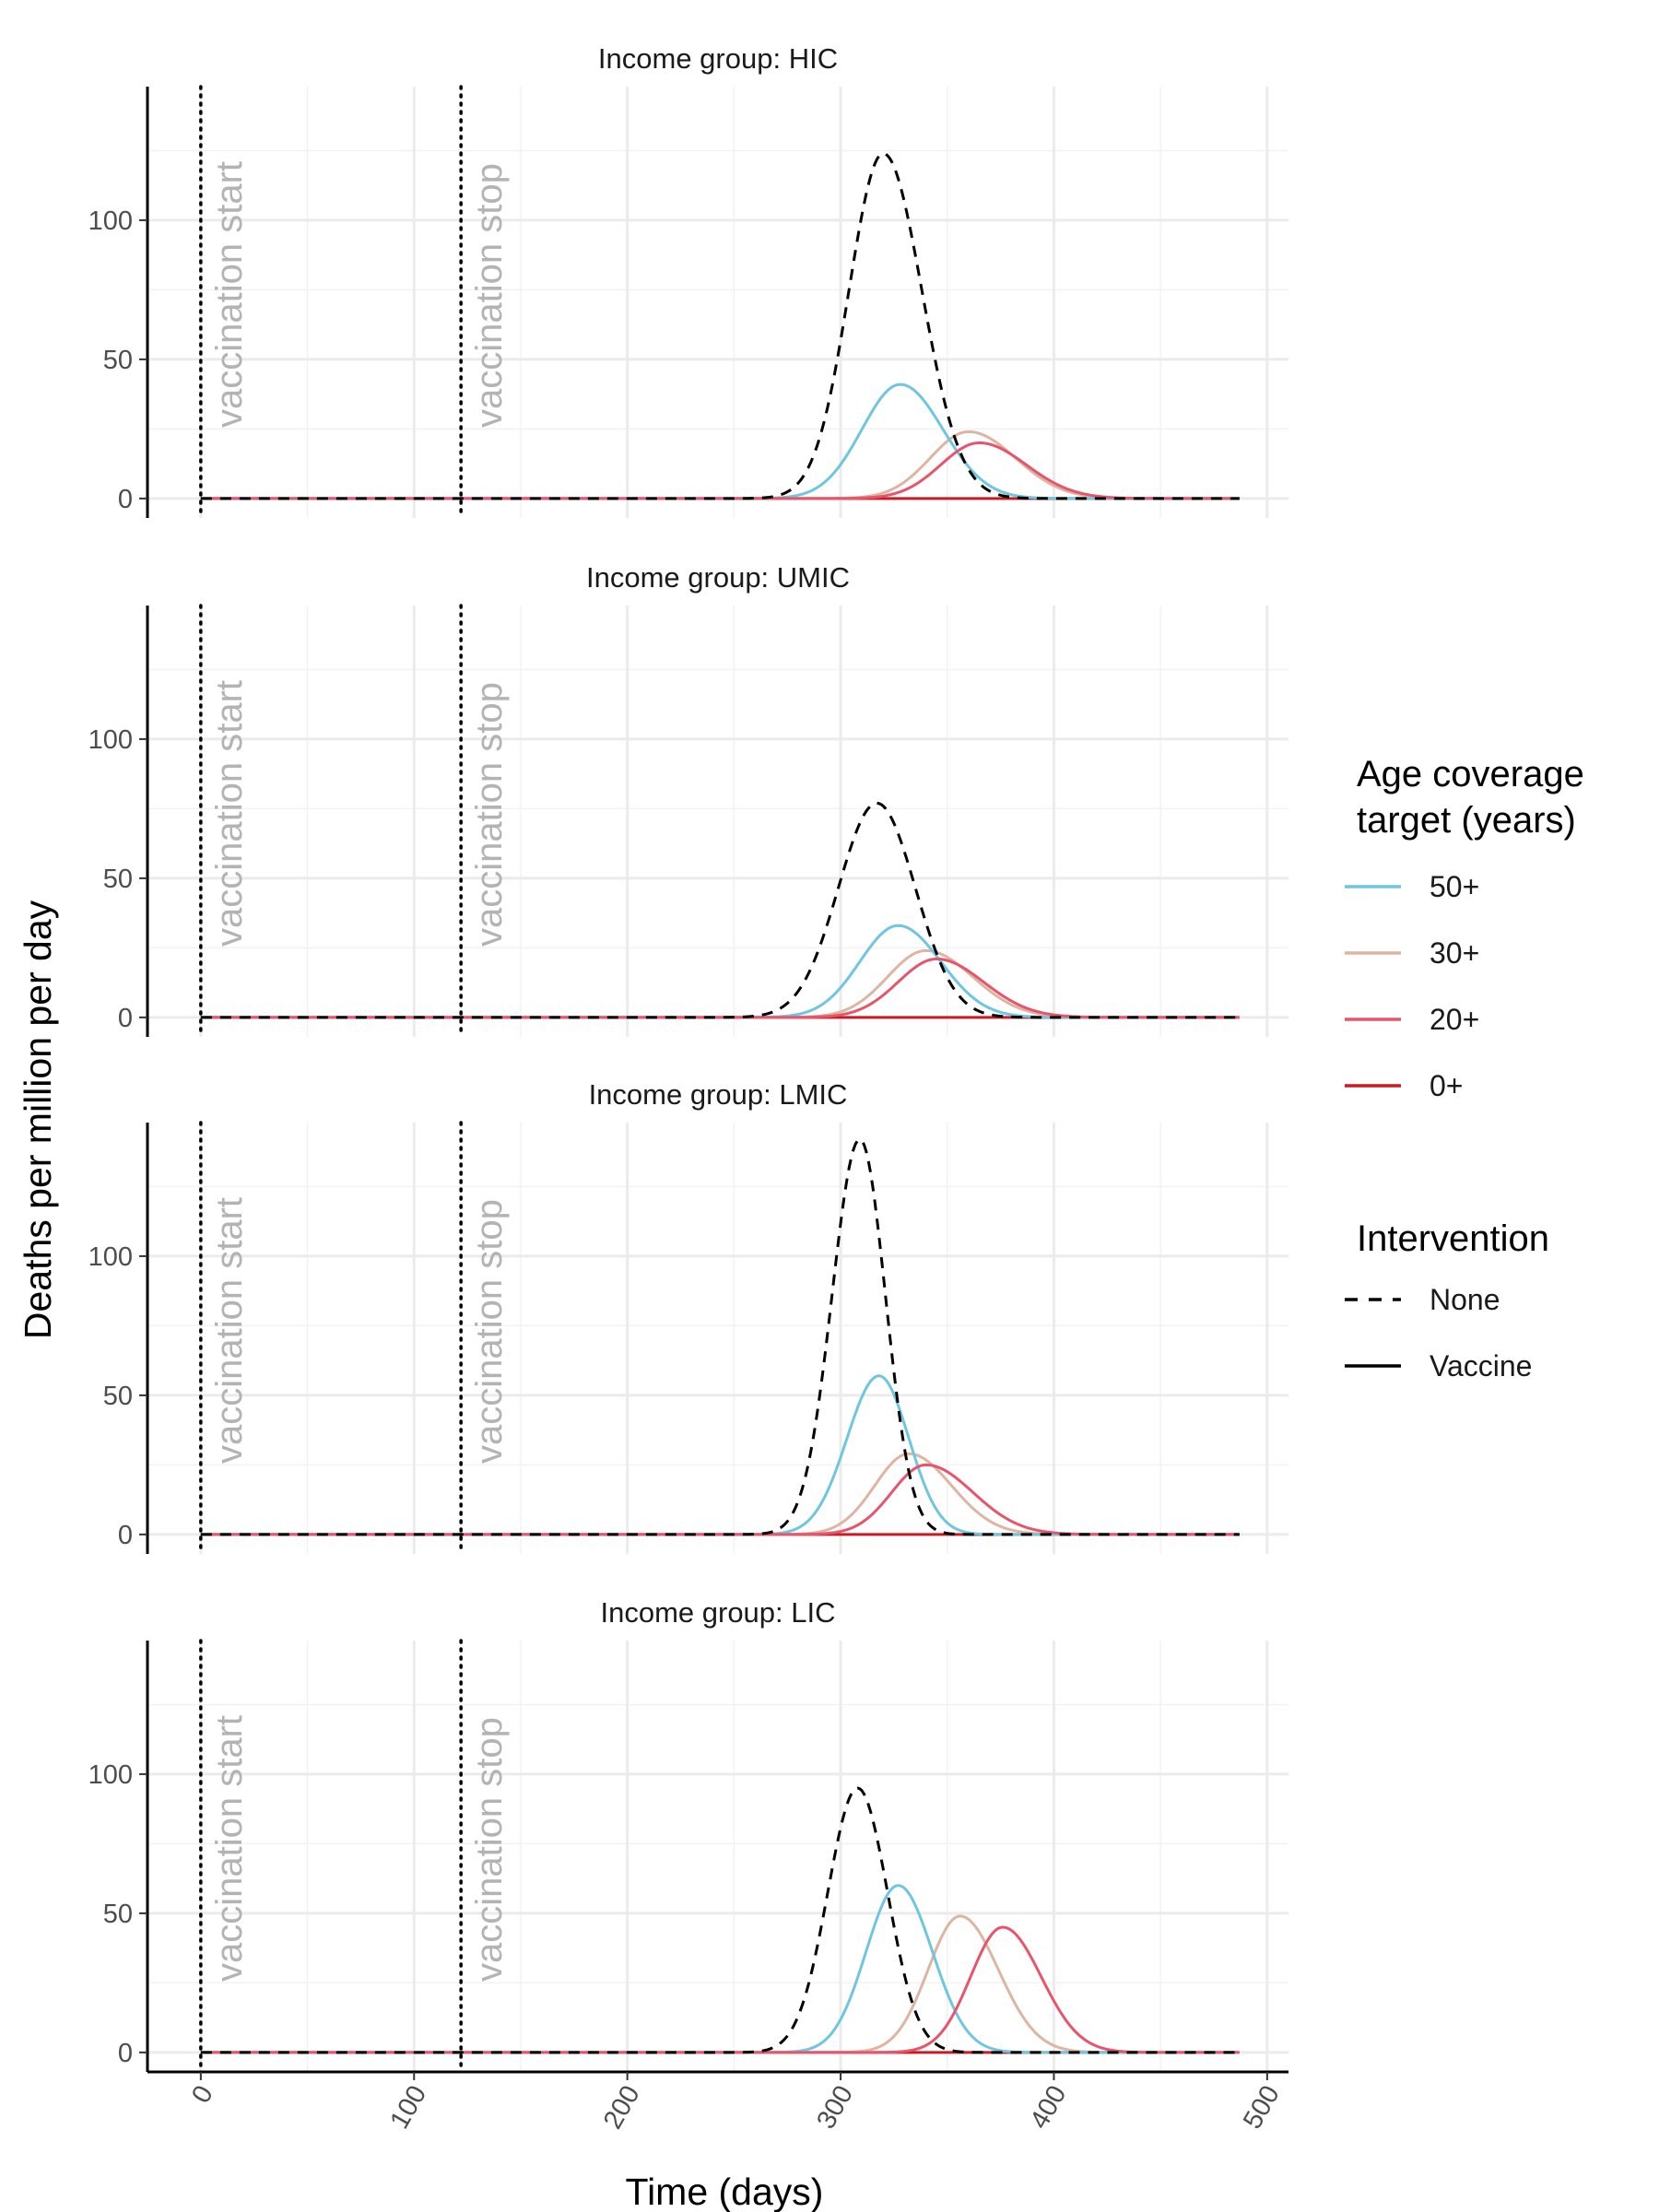  I want to click on legend-age-title-line-1: Age coverage, so click(1470, 774).